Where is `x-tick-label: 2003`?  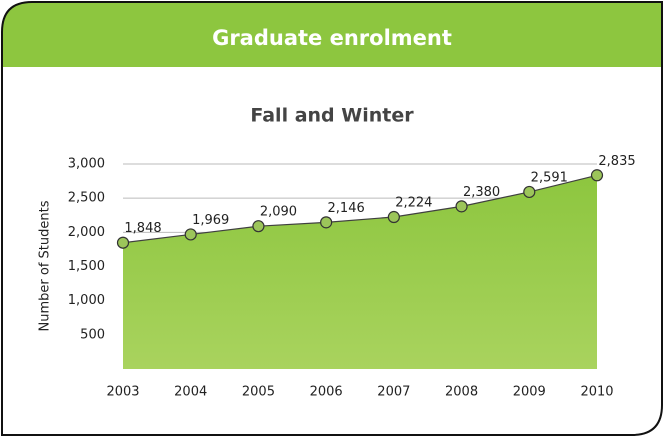
x-tick-label: 2003 is located at coordinates (122, 392).